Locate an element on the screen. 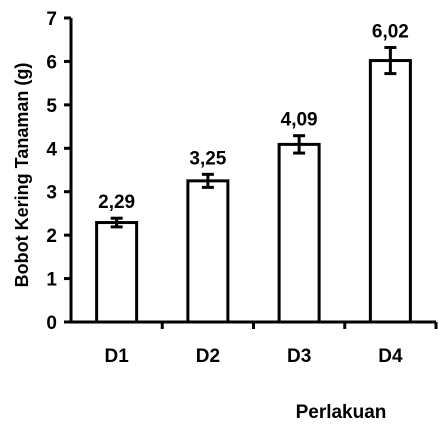 The width and height of the screenshot is (439, 428). data-label-d4: 6,02 is located at coordinates (390, 32).